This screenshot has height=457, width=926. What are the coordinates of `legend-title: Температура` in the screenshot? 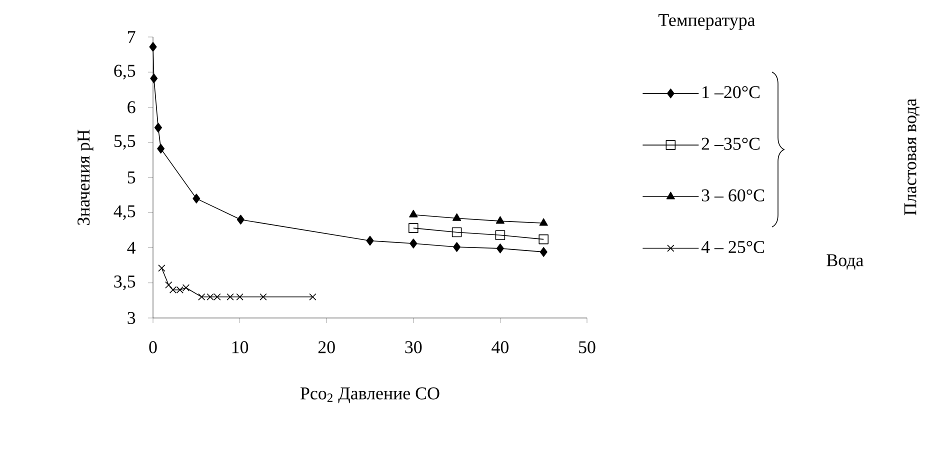 It's located at (707, 22).